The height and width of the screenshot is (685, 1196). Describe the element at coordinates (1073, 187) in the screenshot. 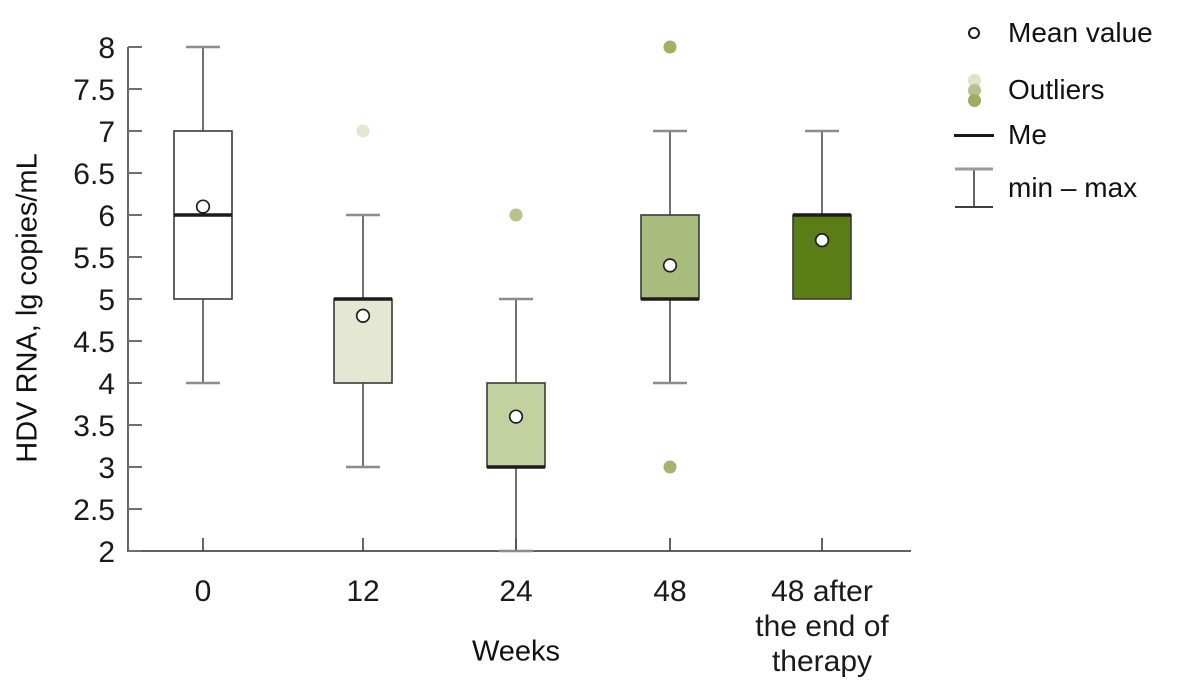

I see `legend-label: min – max` at that location.